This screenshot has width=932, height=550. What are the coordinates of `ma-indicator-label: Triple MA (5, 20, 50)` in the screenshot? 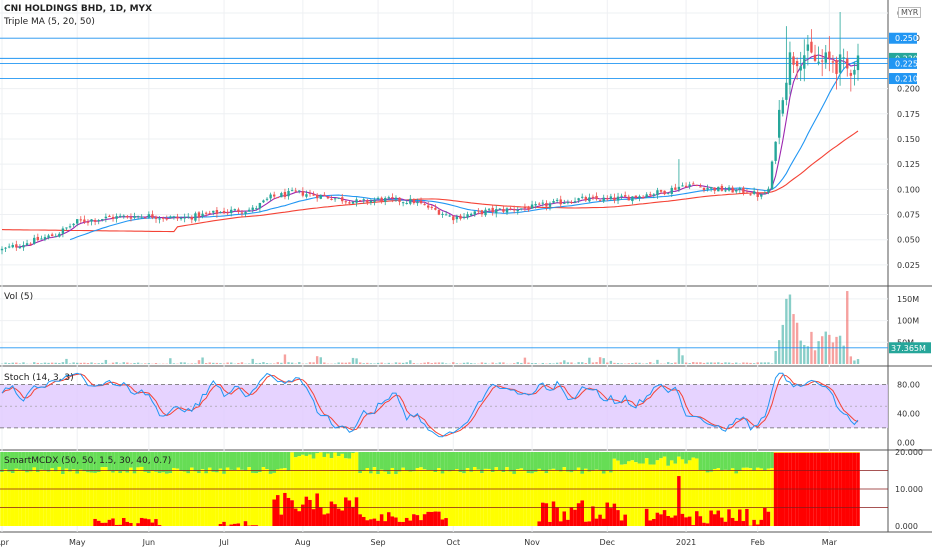 It's located at (49, 22).